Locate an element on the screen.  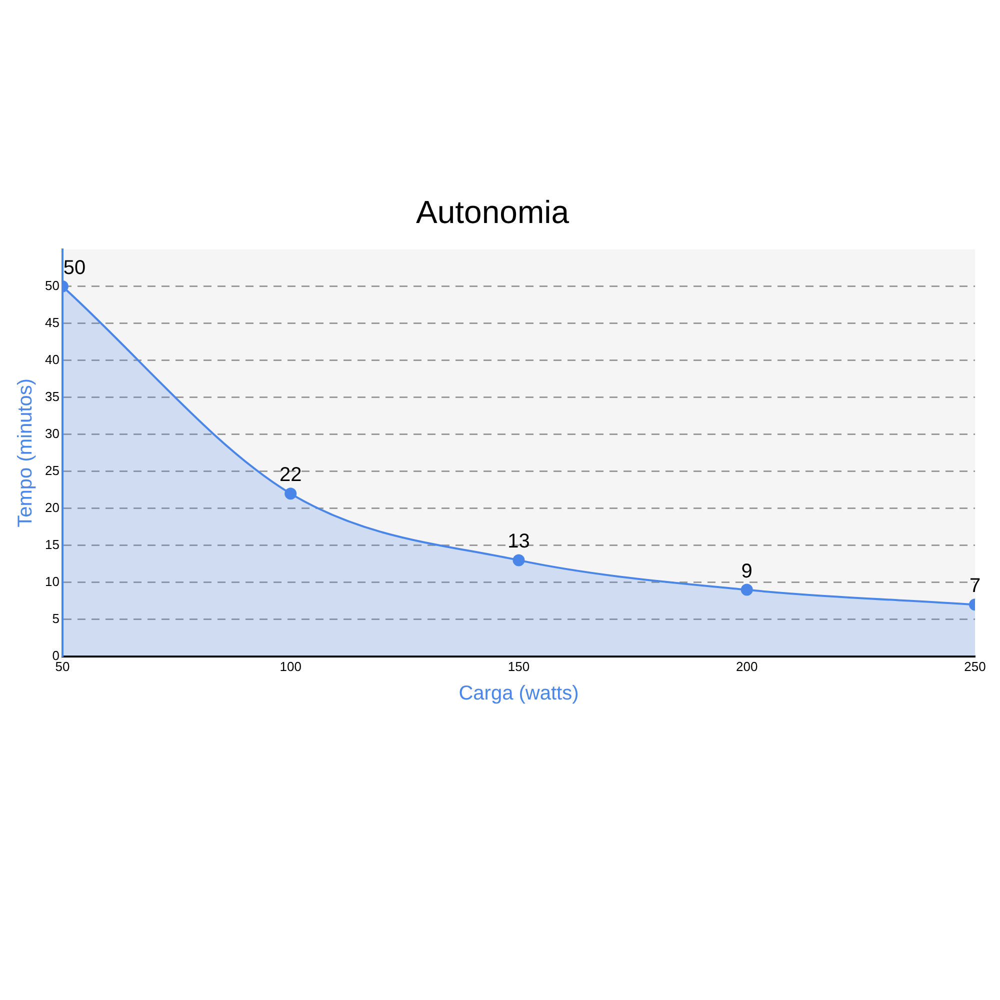
y-tick-label: 0 is located at coordinates (56, 655).